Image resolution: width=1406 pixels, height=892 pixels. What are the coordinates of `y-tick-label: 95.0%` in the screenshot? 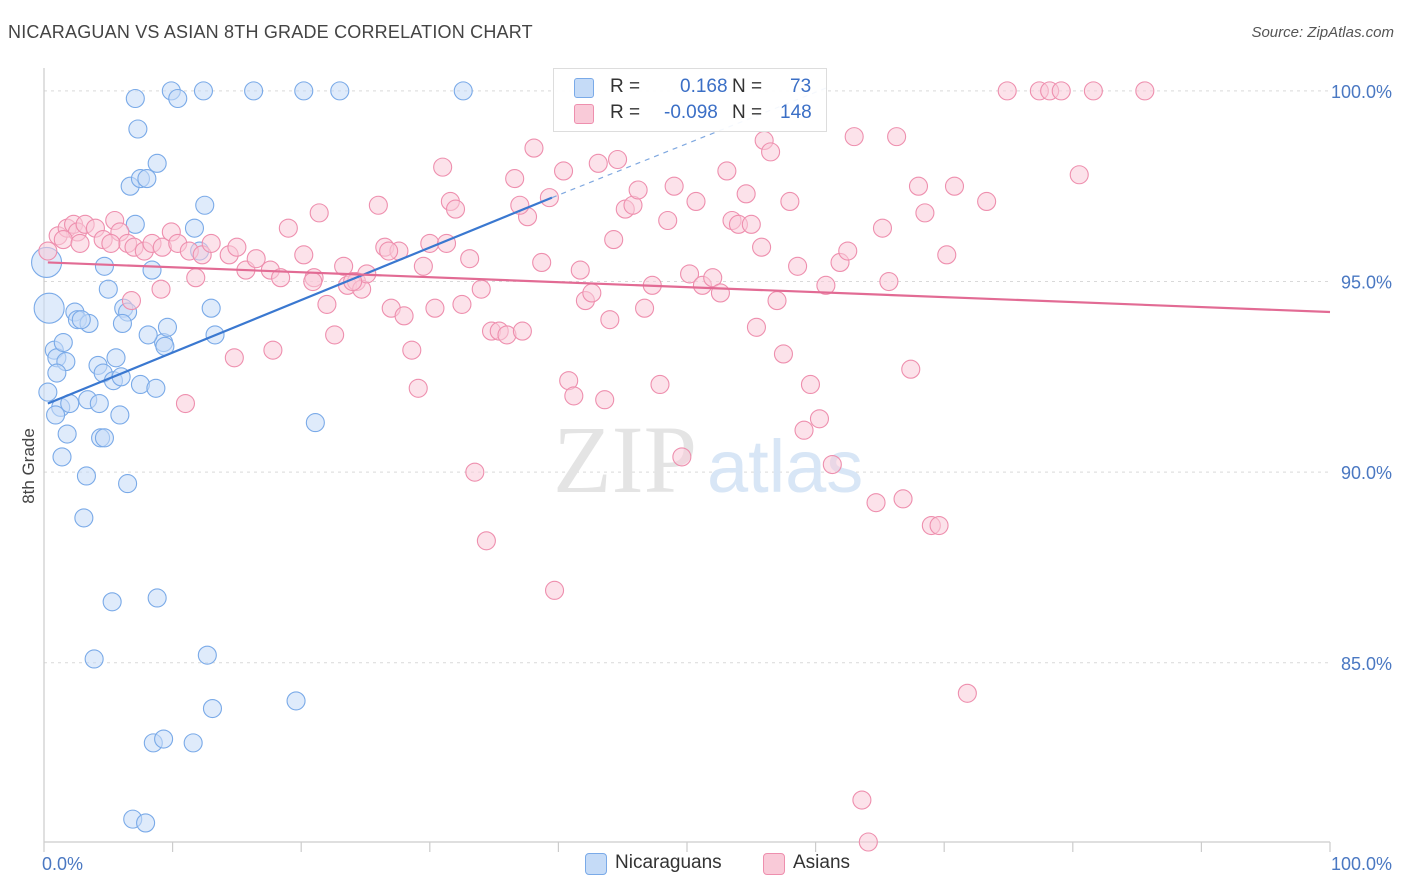 It's located at (1366, 283).